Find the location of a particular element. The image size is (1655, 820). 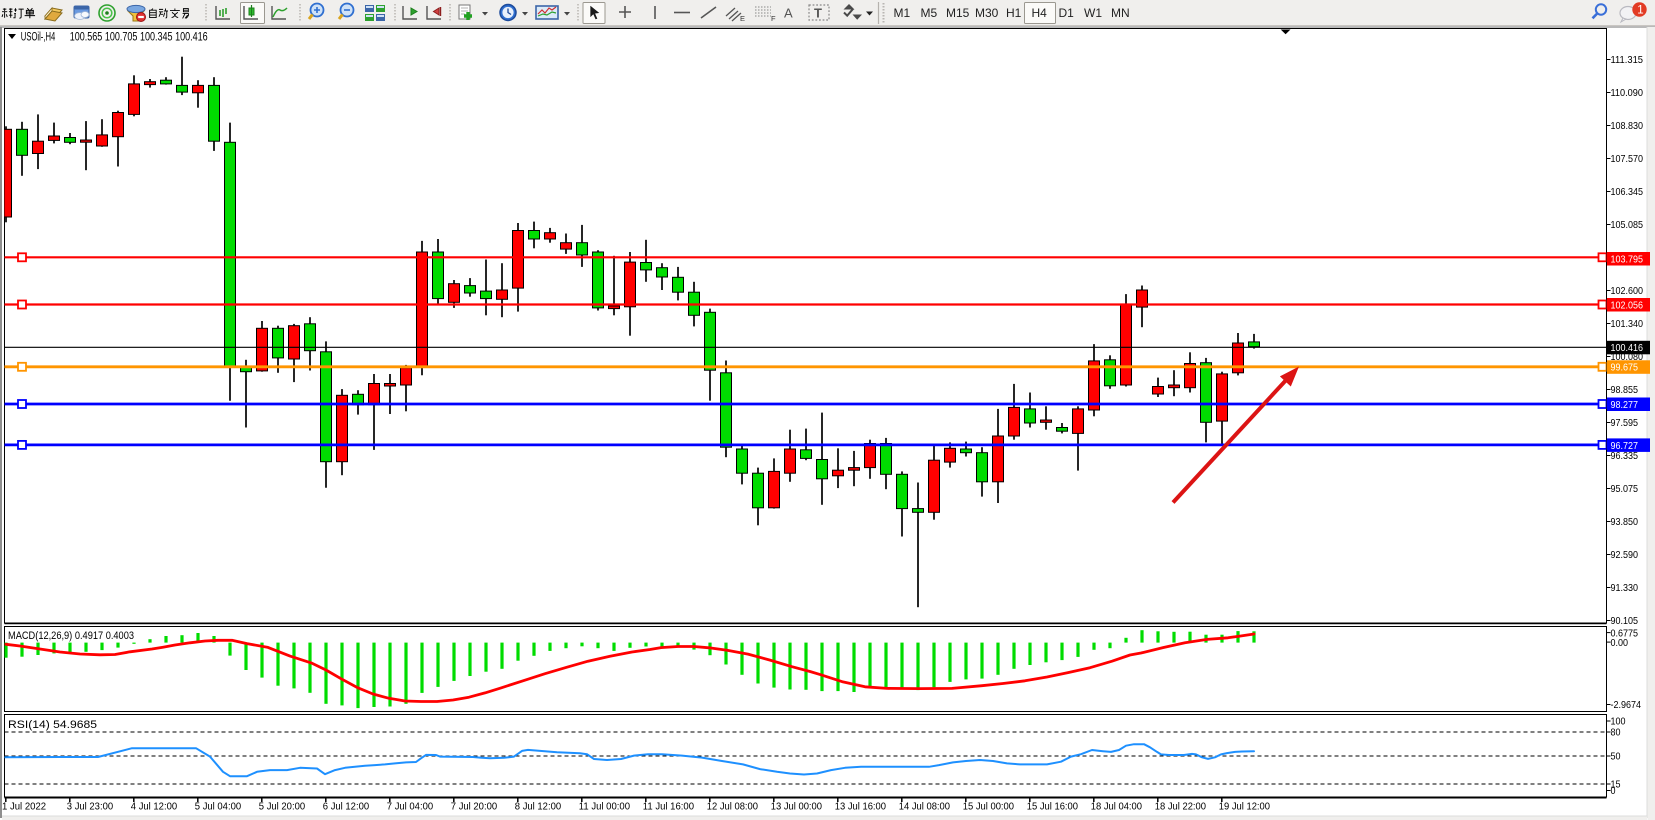

svg-text: 0.6775 is located at coordinates (1625, 633).